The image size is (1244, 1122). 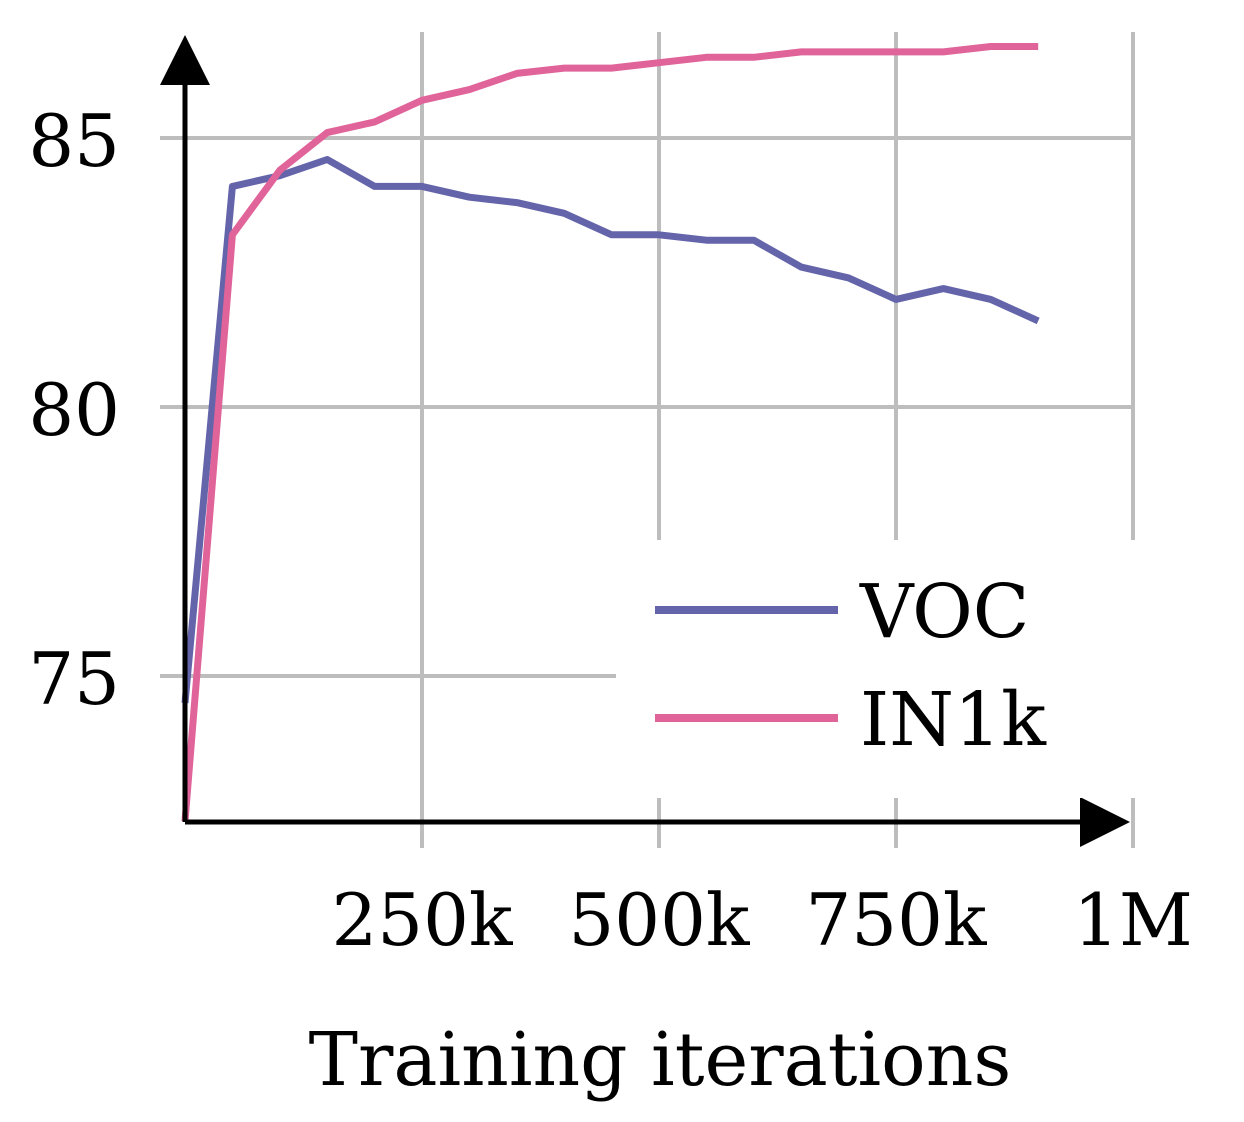 I want to click on x-tick-label: 250k, so click(x=422, y=920).